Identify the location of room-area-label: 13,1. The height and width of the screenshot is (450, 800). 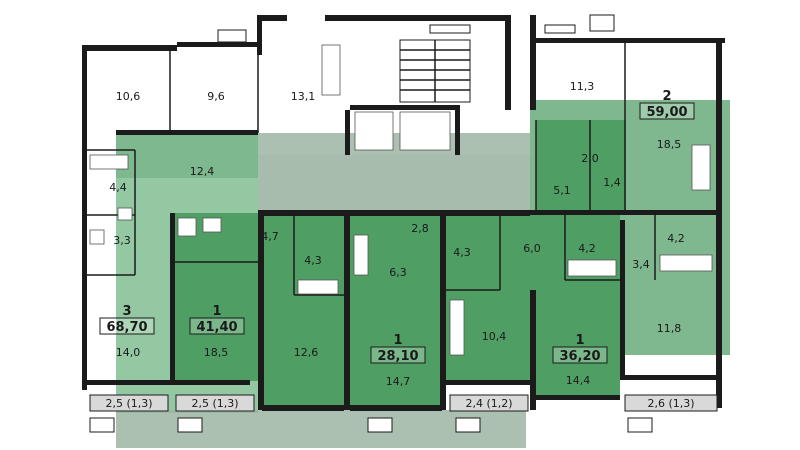
(303, 96).